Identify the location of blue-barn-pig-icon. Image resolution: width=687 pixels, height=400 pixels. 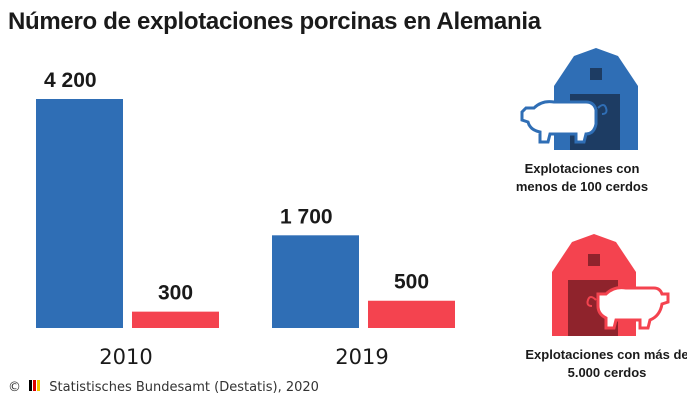
(579, 99).